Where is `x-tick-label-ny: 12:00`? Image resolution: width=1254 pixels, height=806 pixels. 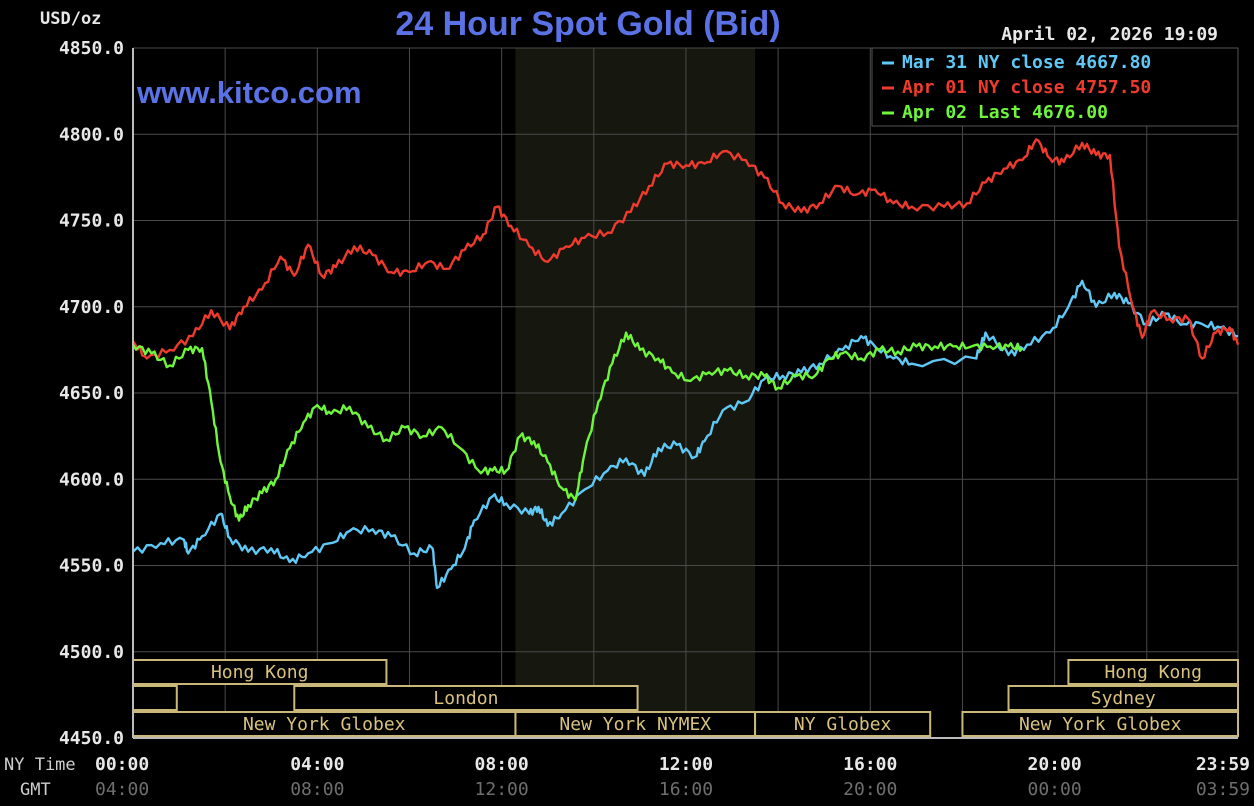 x-tick-label-ny: 12:00 is located at coordinates (686, 764).